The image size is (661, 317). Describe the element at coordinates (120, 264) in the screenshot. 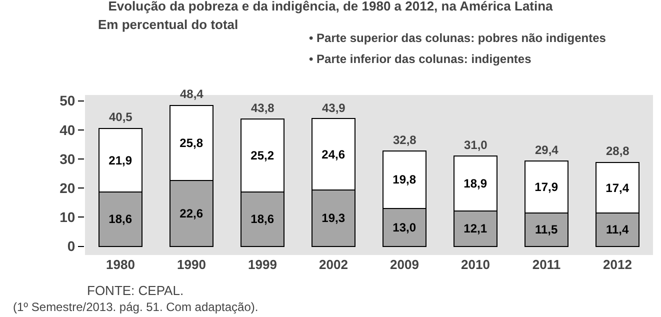

I see `x-tick-label: 1980` at that location.